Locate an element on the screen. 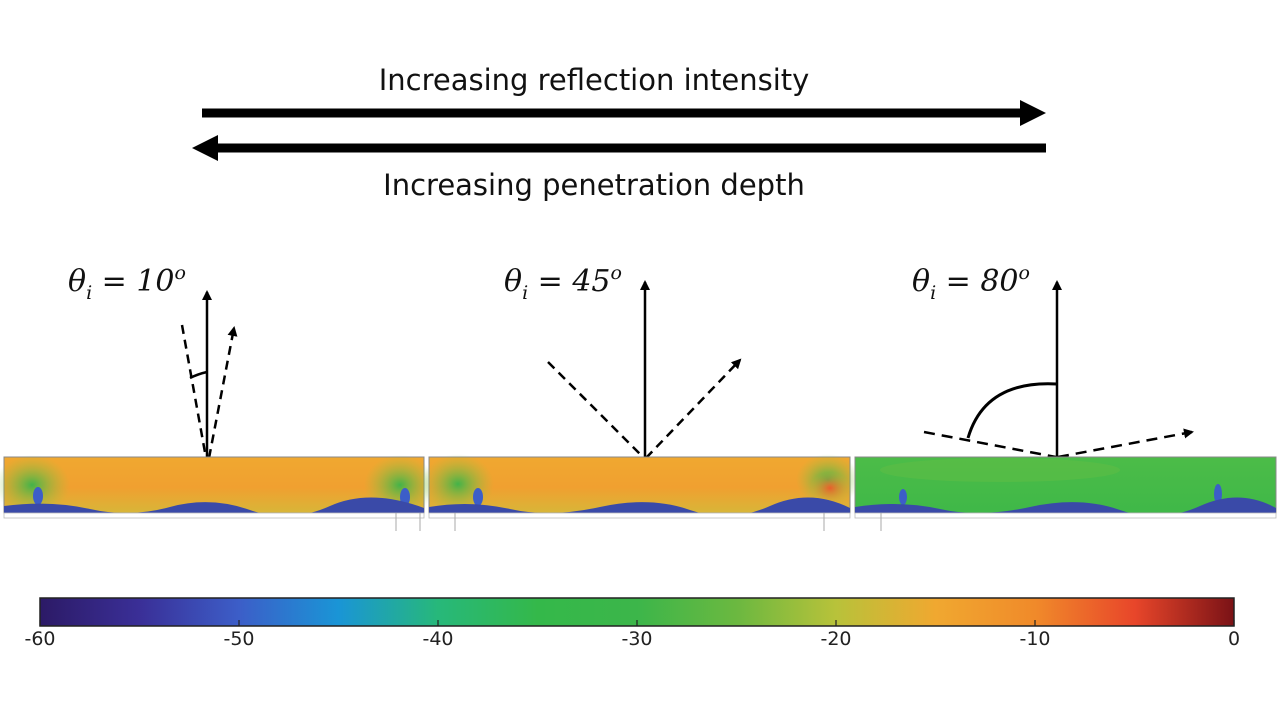 Image resolution: width=1280 pixels, height=720 pixels. panel-incidence-10: θi = 10o is located at coordinates (218, 396).